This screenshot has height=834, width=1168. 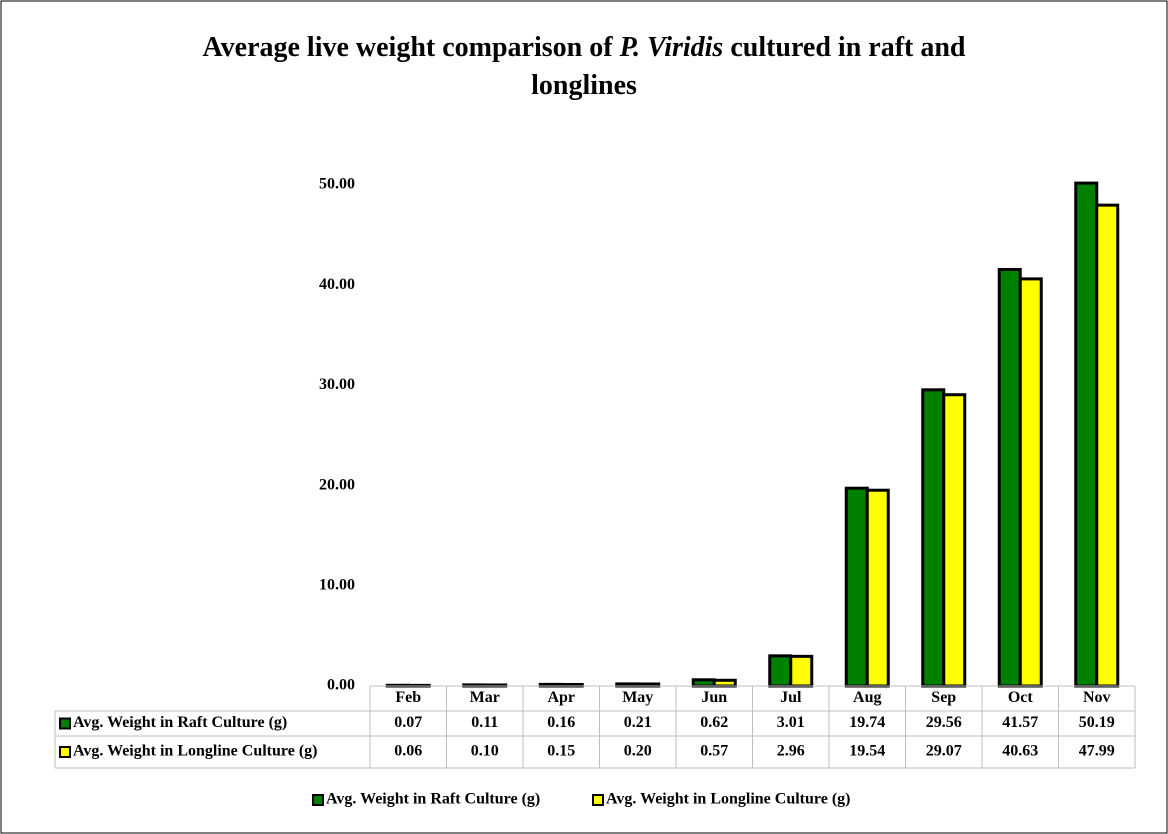 What do you see at coordinates (408, 751) in the screenshot?
I see `table-cell: 0.06` at bounding box center [408, 751].